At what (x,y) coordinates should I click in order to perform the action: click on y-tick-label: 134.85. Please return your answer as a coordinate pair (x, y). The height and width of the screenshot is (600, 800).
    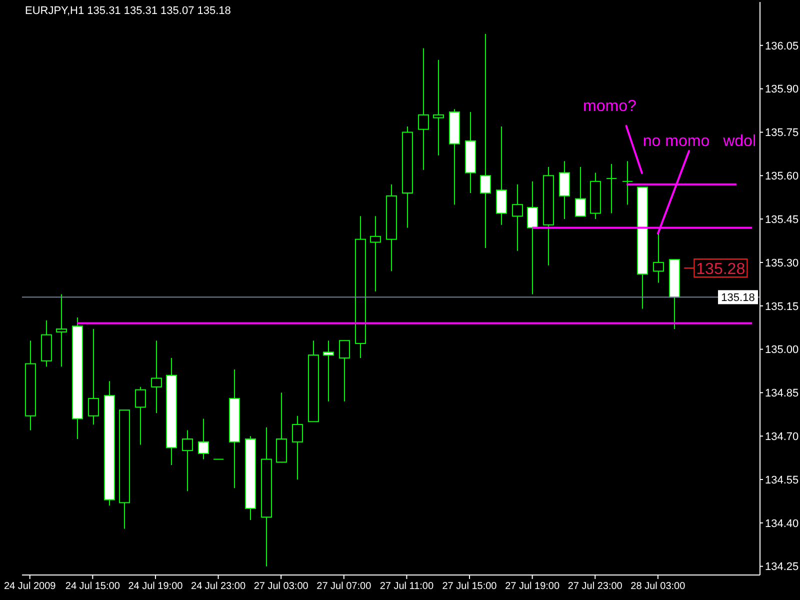
    Looking at the image, I should click on (782, 394).